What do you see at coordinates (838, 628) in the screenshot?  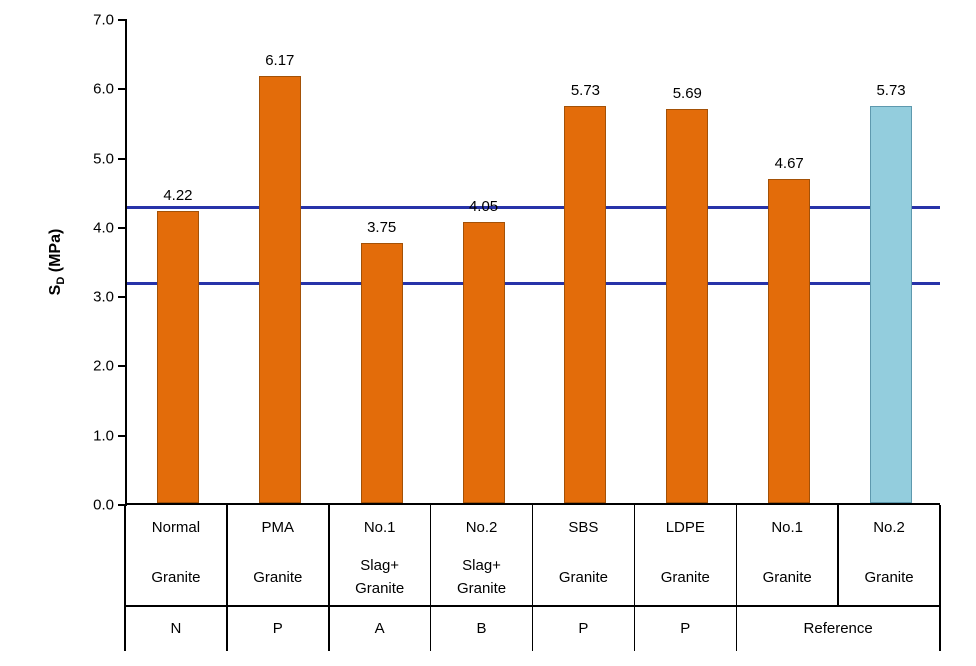 I see `x-group-cell: Reference` at bounding box center [838, 628].